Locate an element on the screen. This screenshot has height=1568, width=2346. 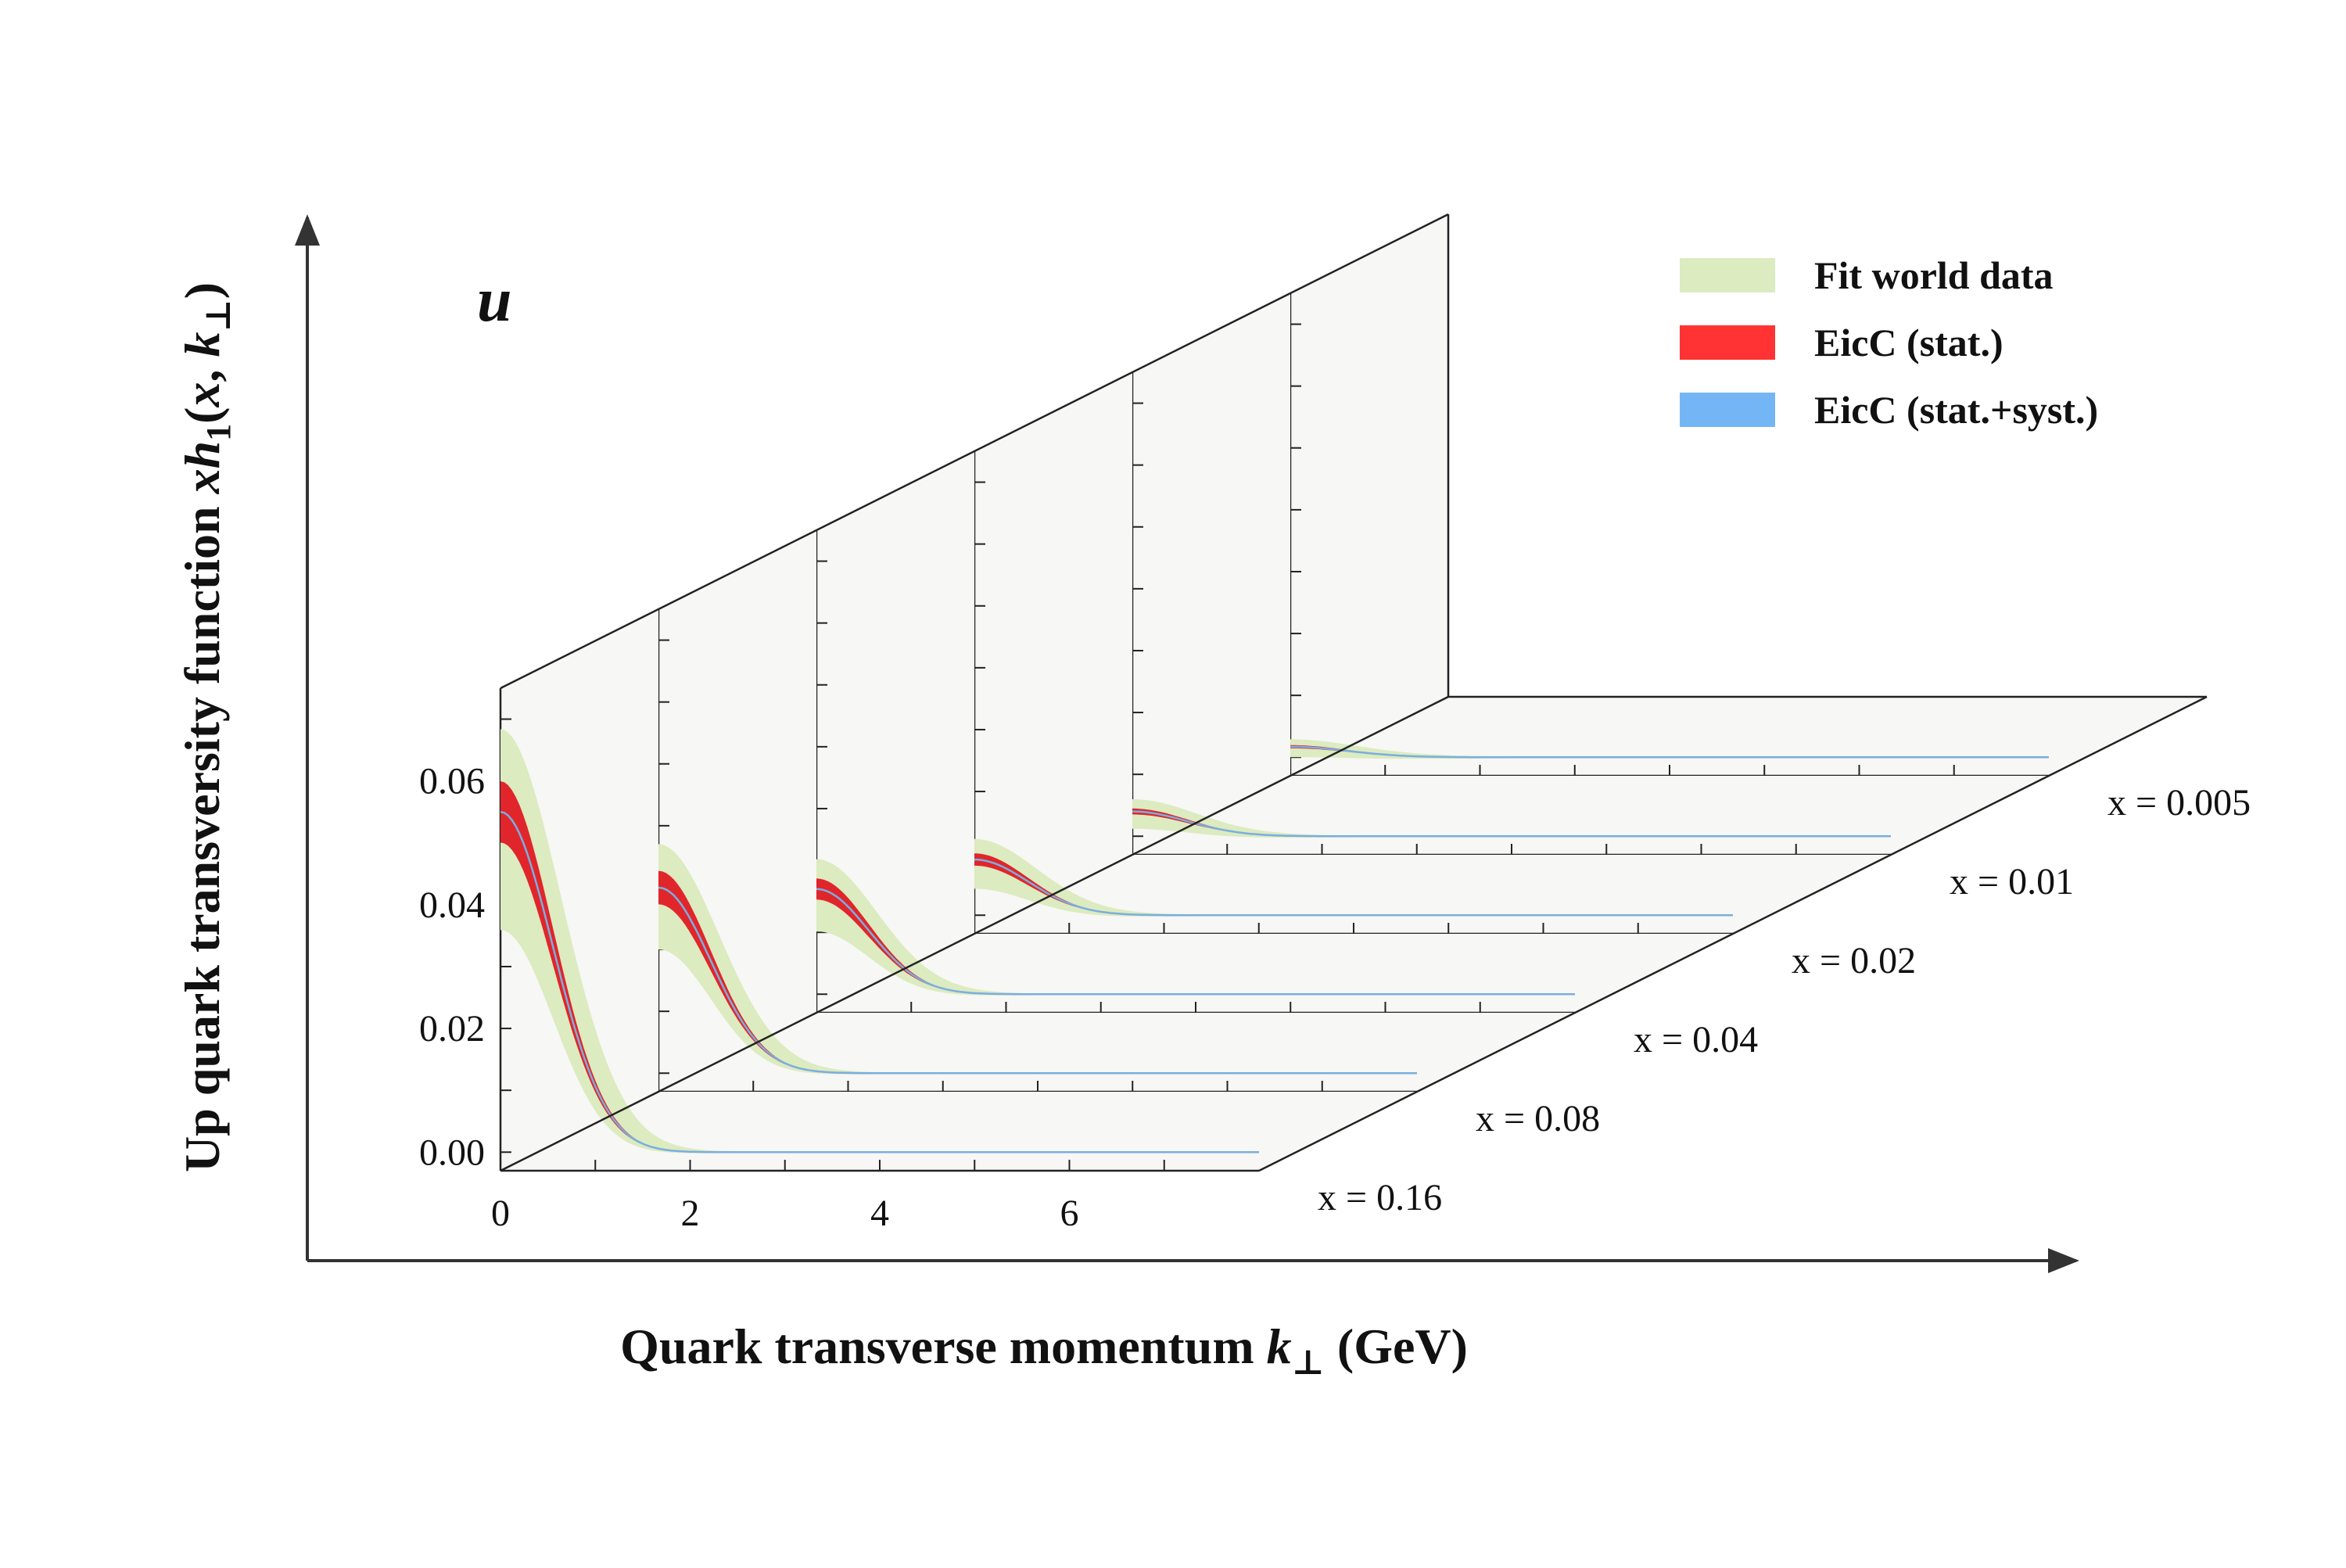
legend-label: EicC (stat.) is located at coordinates (1909, 342).